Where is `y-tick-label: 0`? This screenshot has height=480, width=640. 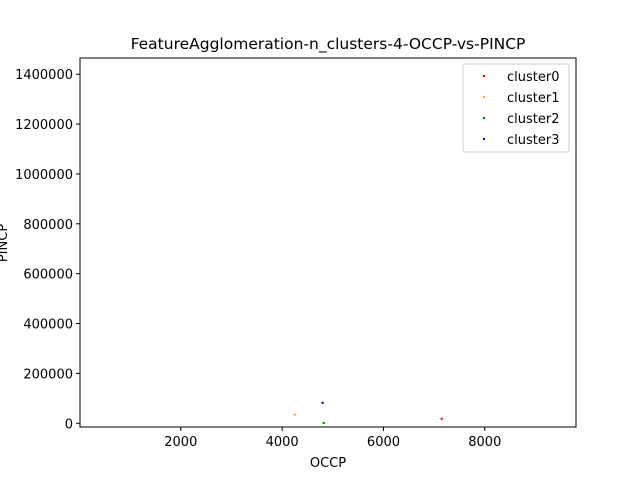 y-tick-label: 0 is located at coordinates (69, 424).